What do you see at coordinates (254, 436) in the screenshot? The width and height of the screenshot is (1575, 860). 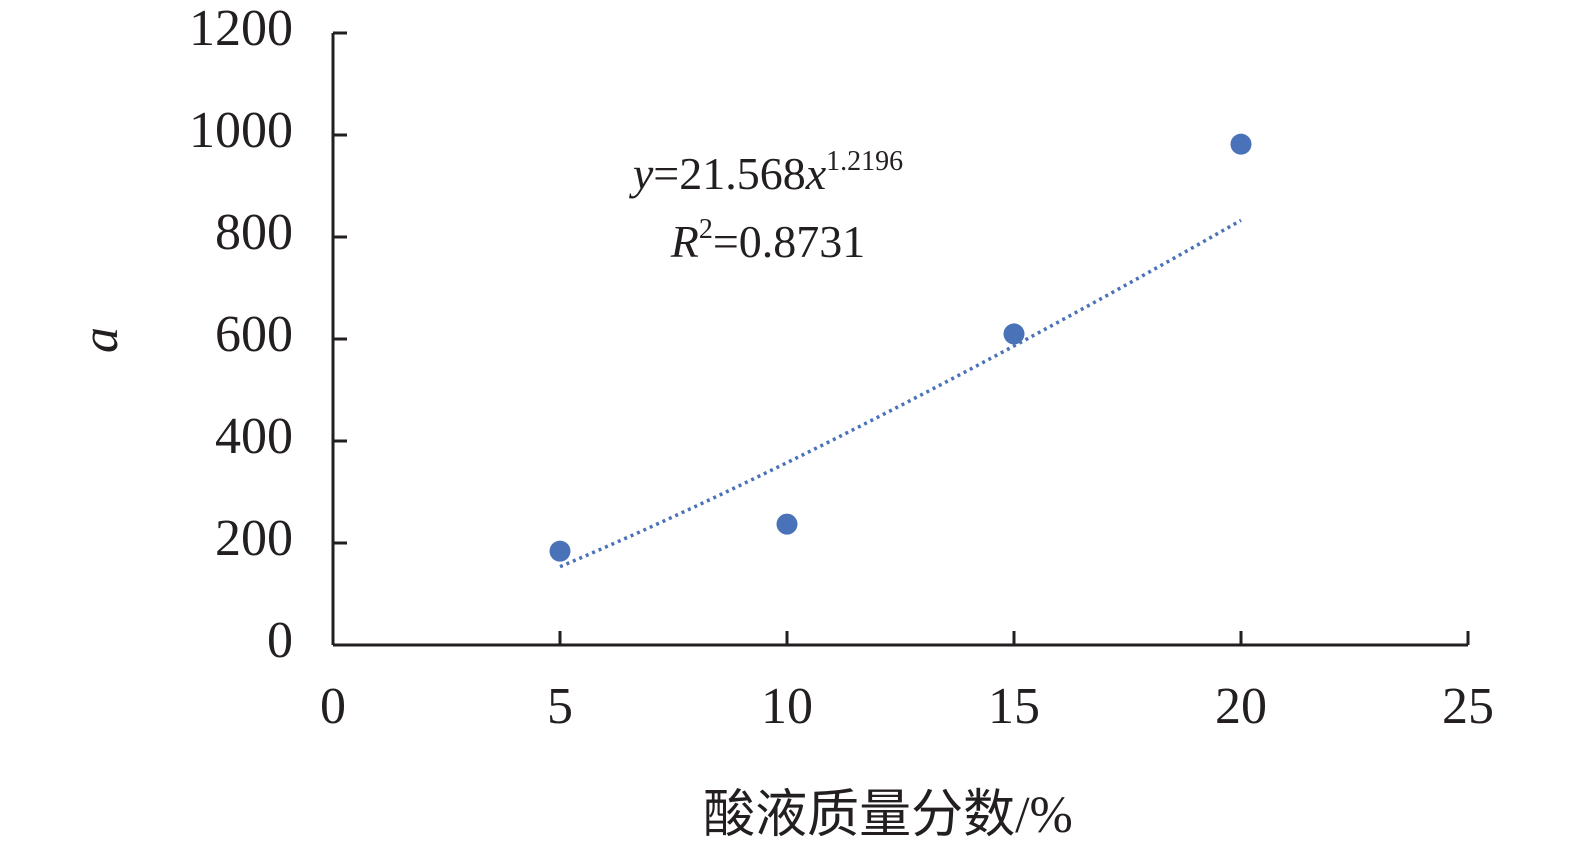 I see `y-tick-label: 400` at bounding box center [254, 436].